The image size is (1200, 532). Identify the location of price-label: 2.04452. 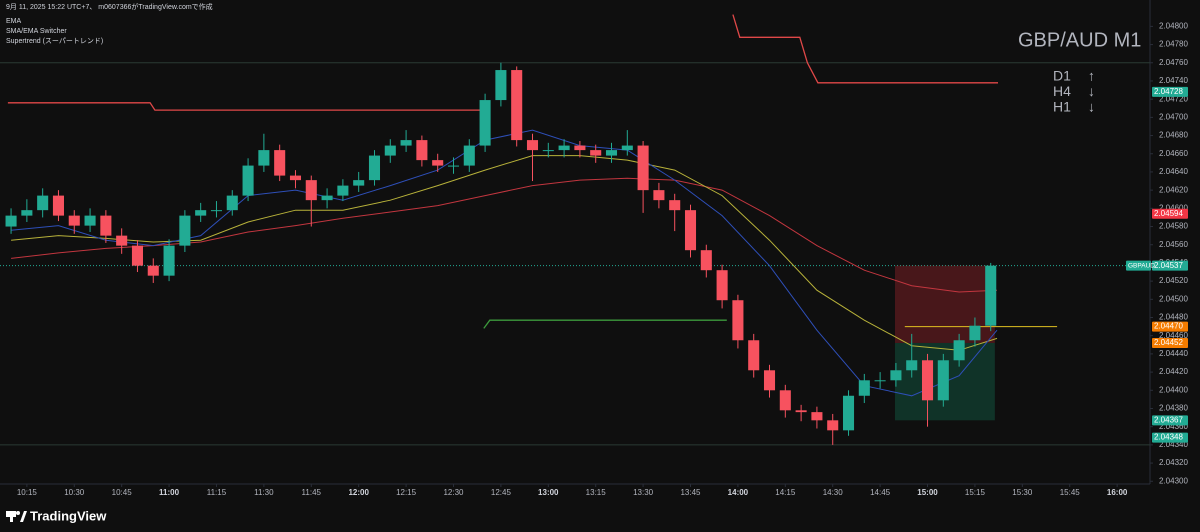
(1168, 342).